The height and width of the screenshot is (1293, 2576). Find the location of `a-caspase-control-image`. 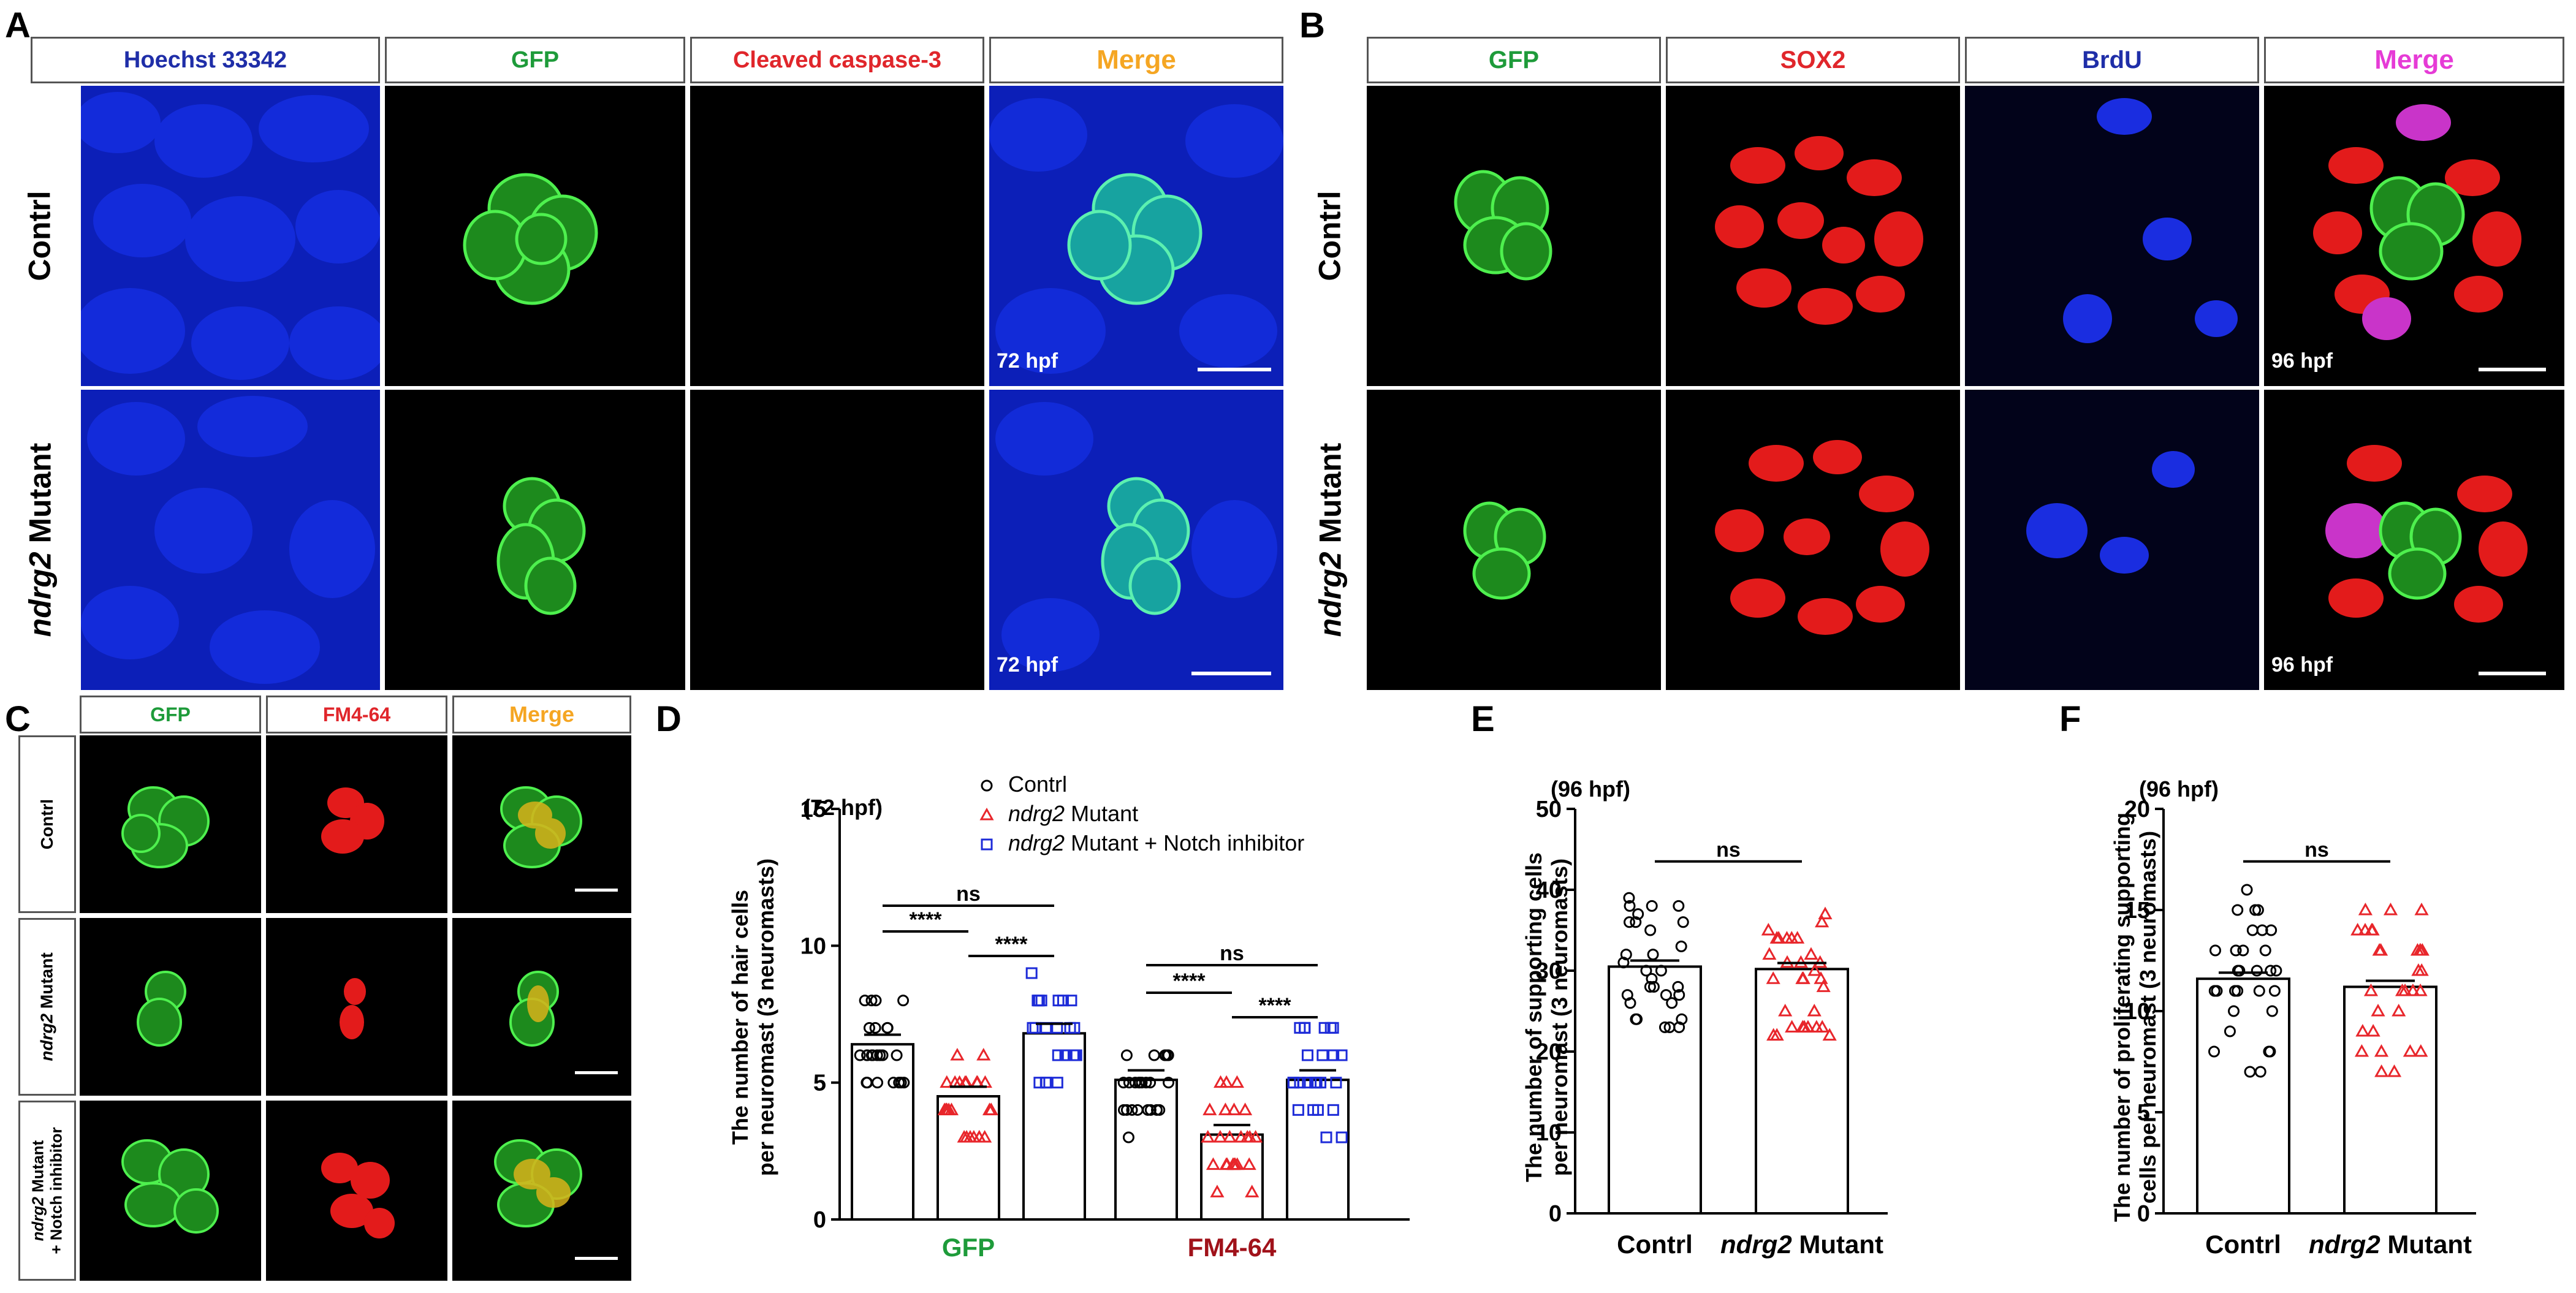

a-caspase-control-image is located at coordinates (837, 236).